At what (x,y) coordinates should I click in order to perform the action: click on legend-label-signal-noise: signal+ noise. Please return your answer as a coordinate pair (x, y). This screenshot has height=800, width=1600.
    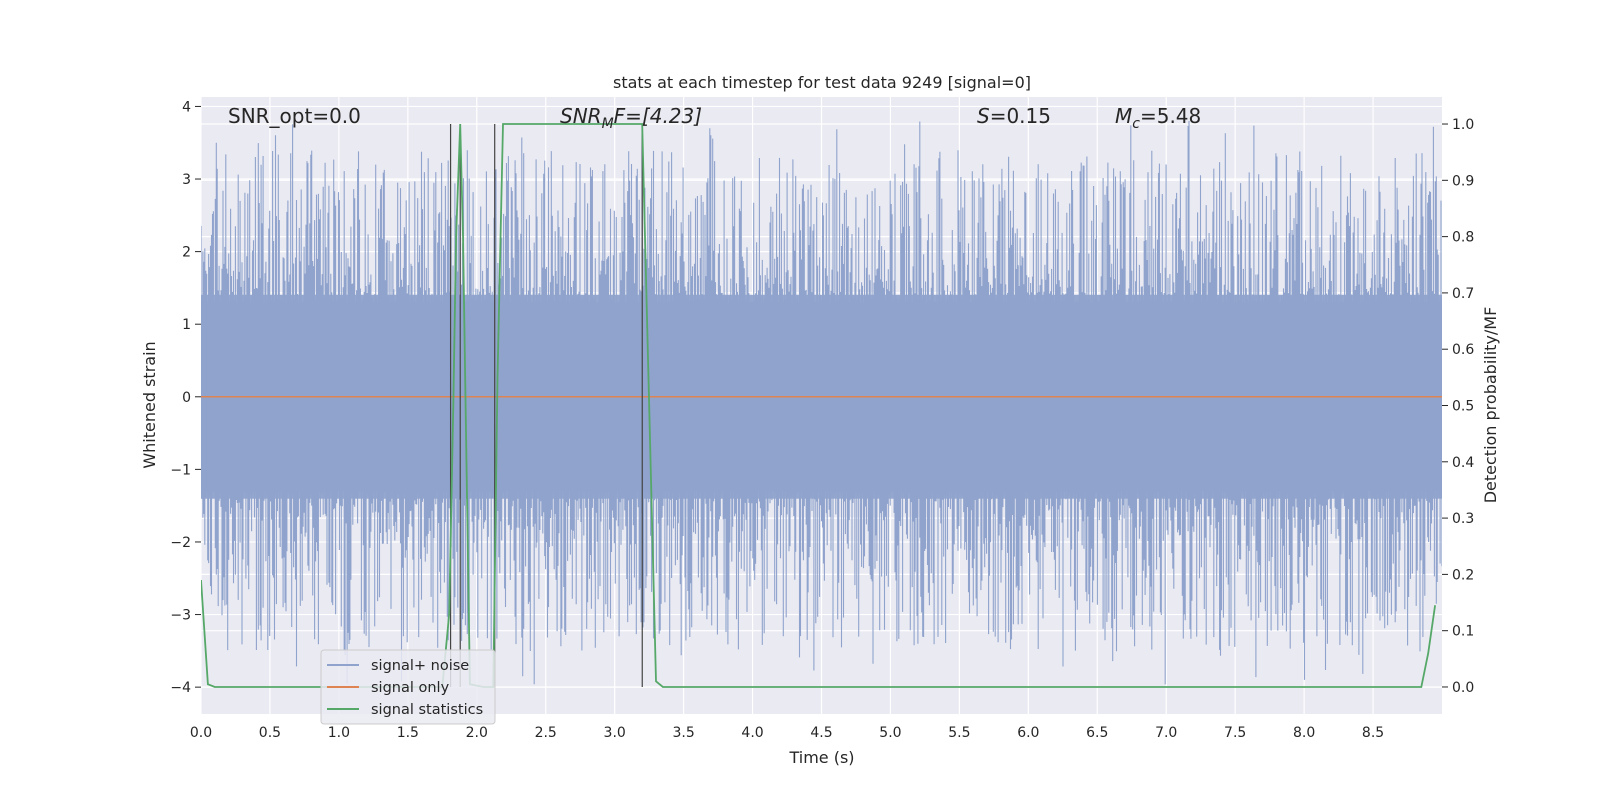
    Looking at the image, I should click on (420, 666).